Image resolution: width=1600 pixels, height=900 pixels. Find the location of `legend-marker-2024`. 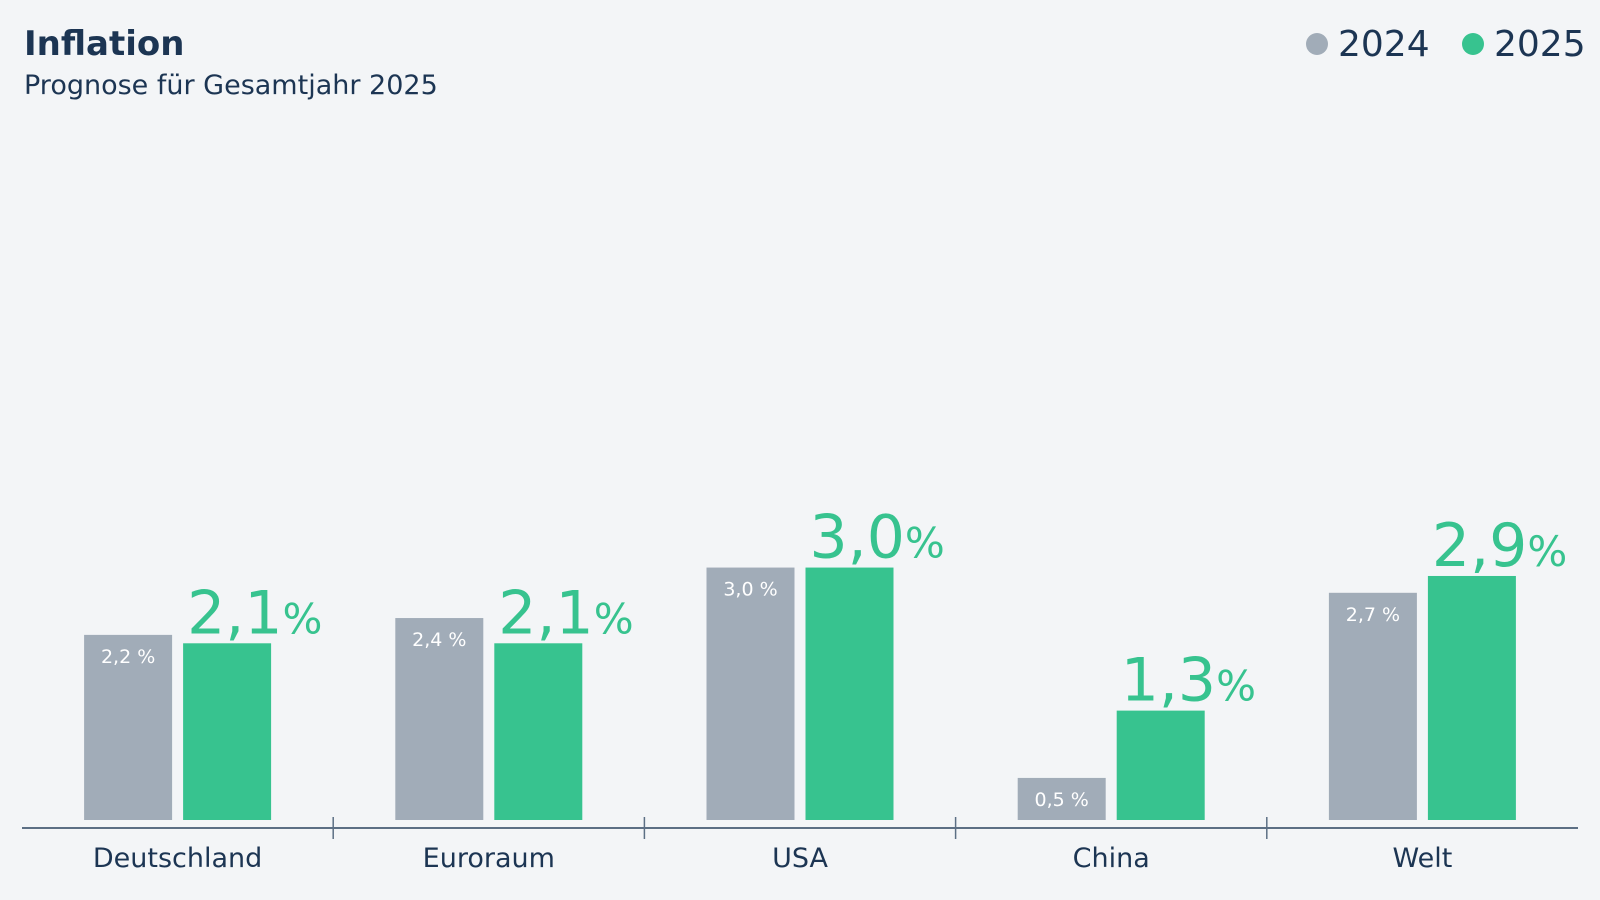

legend-marker-2024 is located at coordinates (1317, 44).